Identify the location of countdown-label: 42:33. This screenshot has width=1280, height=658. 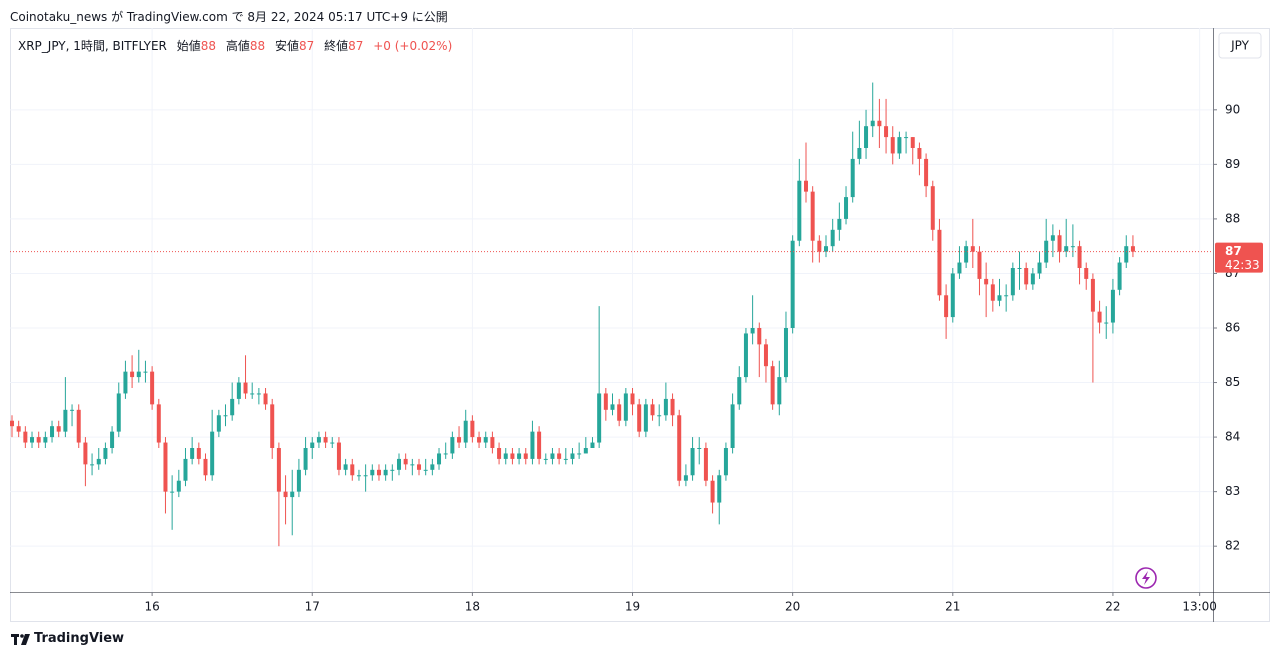
(1242, 265).